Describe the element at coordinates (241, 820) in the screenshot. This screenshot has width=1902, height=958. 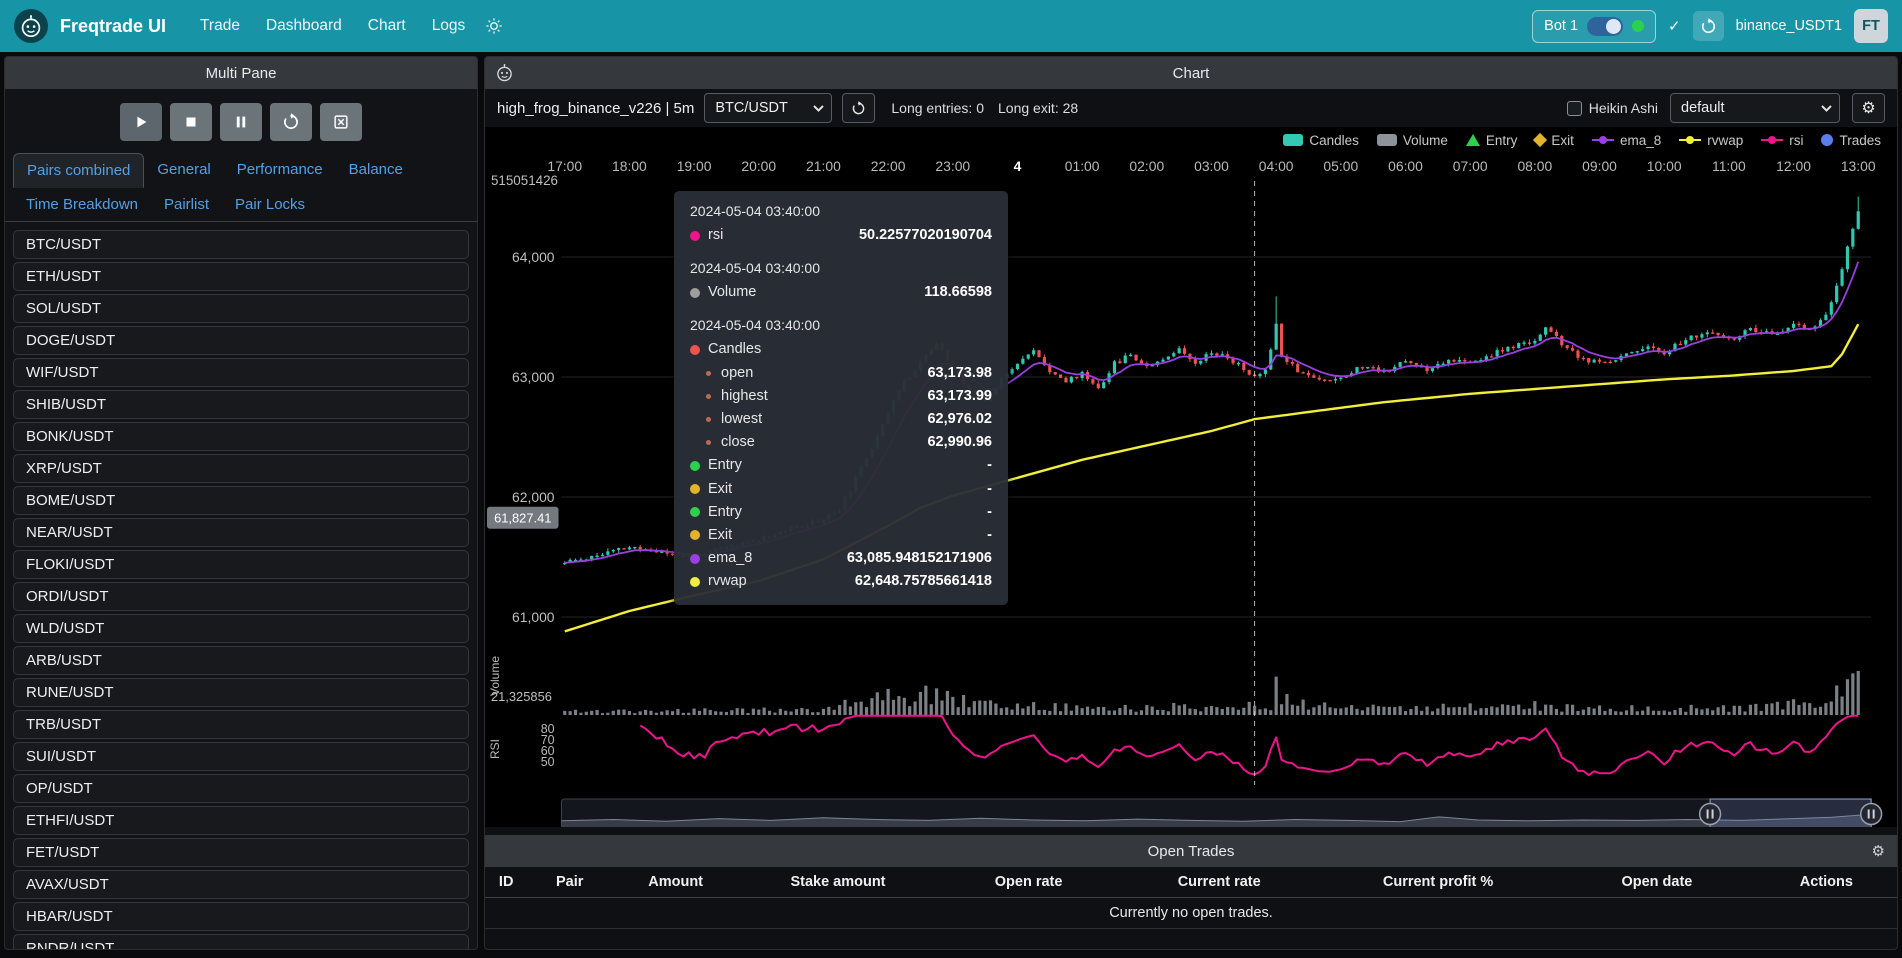
I see `pair-row-ethfi-usdt: ETHFI/USDT` at that location.